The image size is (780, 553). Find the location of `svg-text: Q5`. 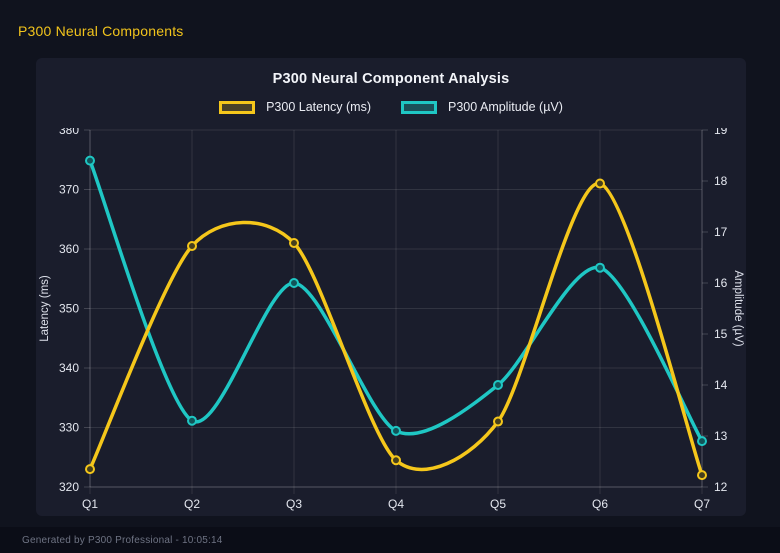

svg-text: Q5 is located at coordinates (498, 504).